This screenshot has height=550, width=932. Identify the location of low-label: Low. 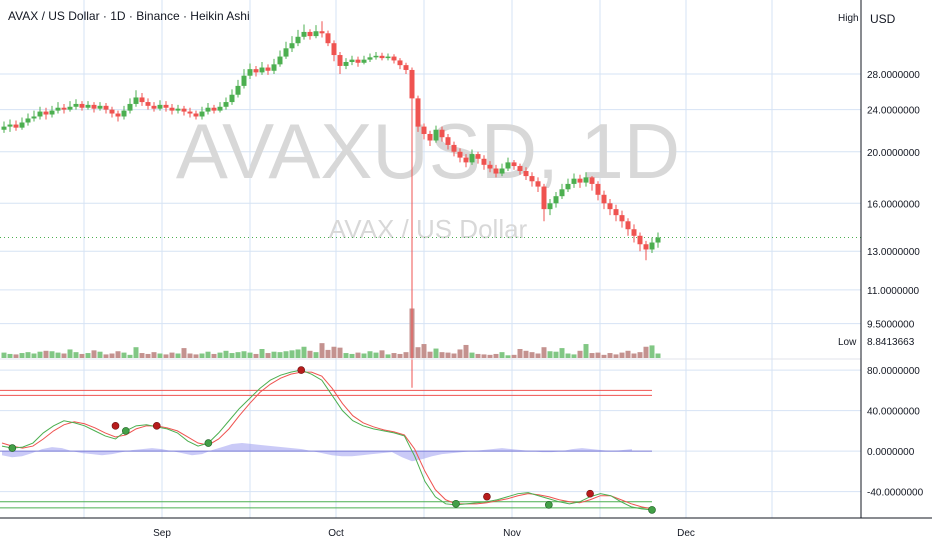
(847, 342).